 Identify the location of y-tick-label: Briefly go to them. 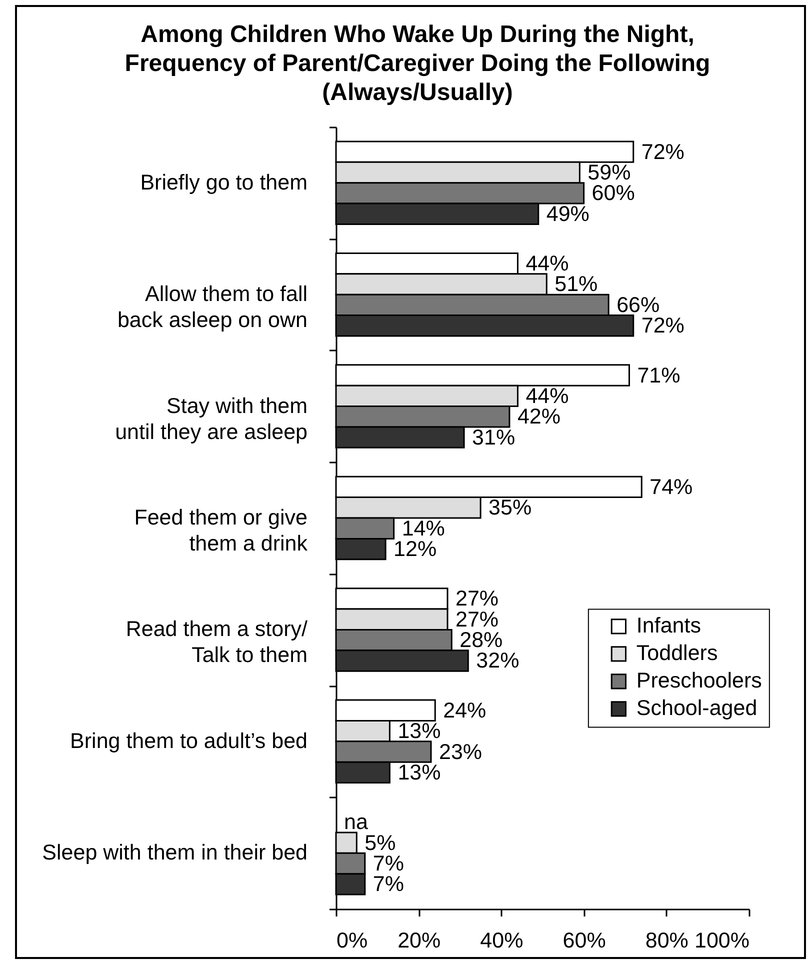
(224, 182).